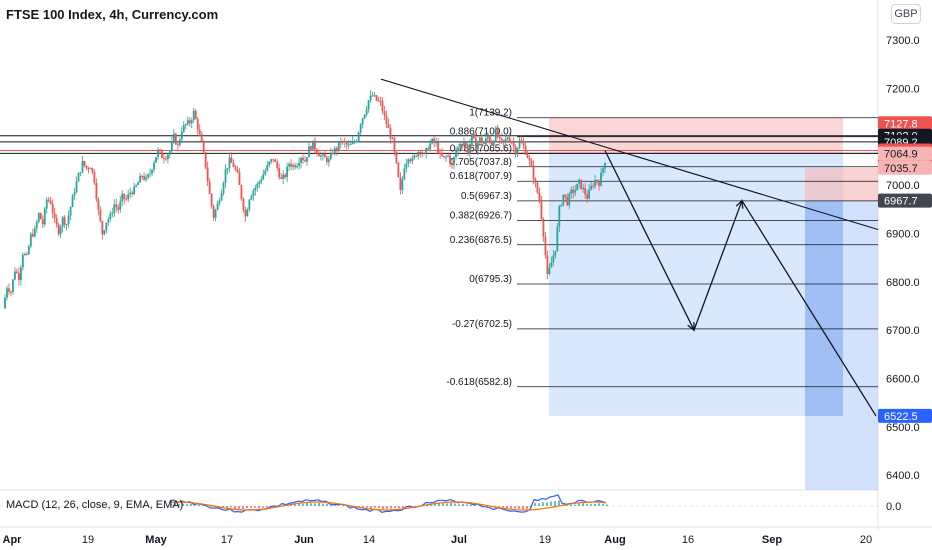 The height and width of the screenshot is (550, 932). I want to click on price-badge-label: 6522.5, so click(901, 417).